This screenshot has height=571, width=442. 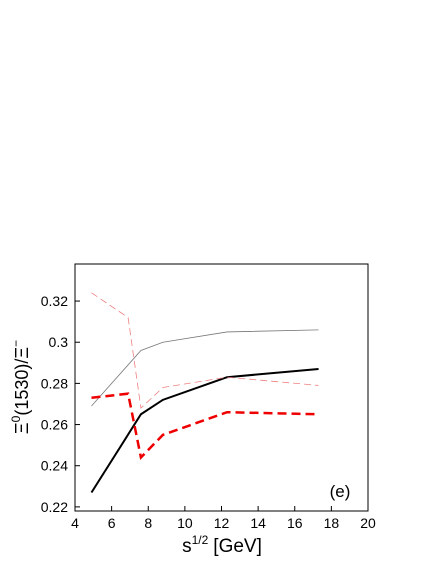 I want to click on y-tick-label: 0.3, so click(x=59, y=342).